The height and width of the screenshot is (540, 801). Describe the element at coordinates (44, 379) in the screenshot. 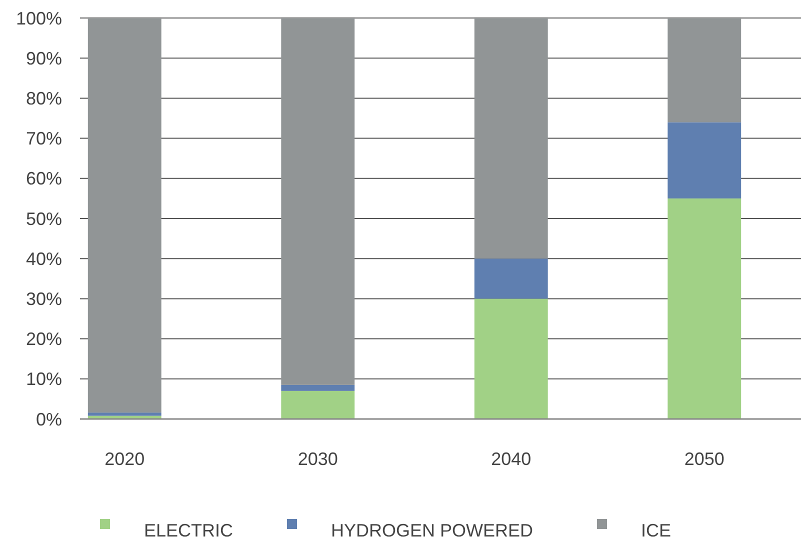

I see `y-tick-label: 10%` at that location.